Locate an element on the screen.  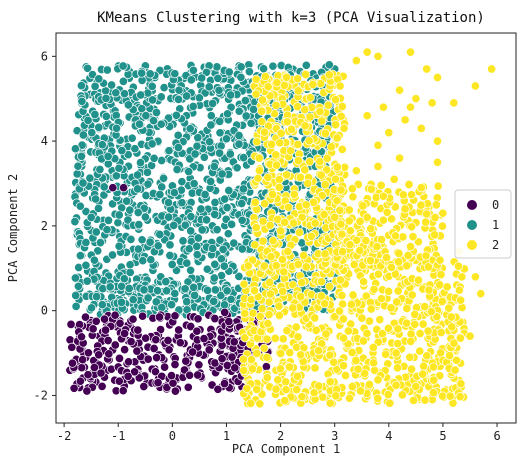
legend-box is located at coordinates (483, 224).